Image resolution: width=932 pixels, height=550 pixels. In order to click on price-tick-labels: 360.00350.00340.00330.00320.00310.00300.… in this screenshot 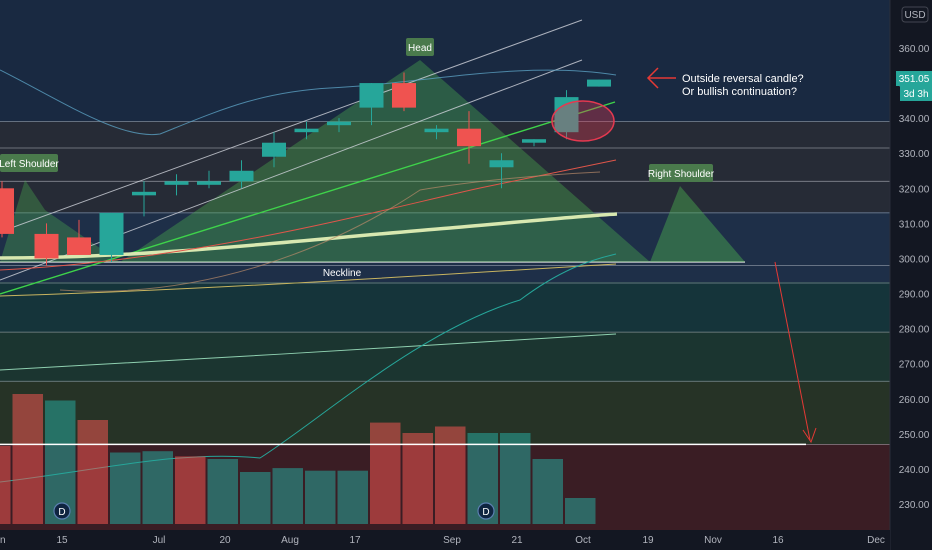, I will do `click(914, 277)`.